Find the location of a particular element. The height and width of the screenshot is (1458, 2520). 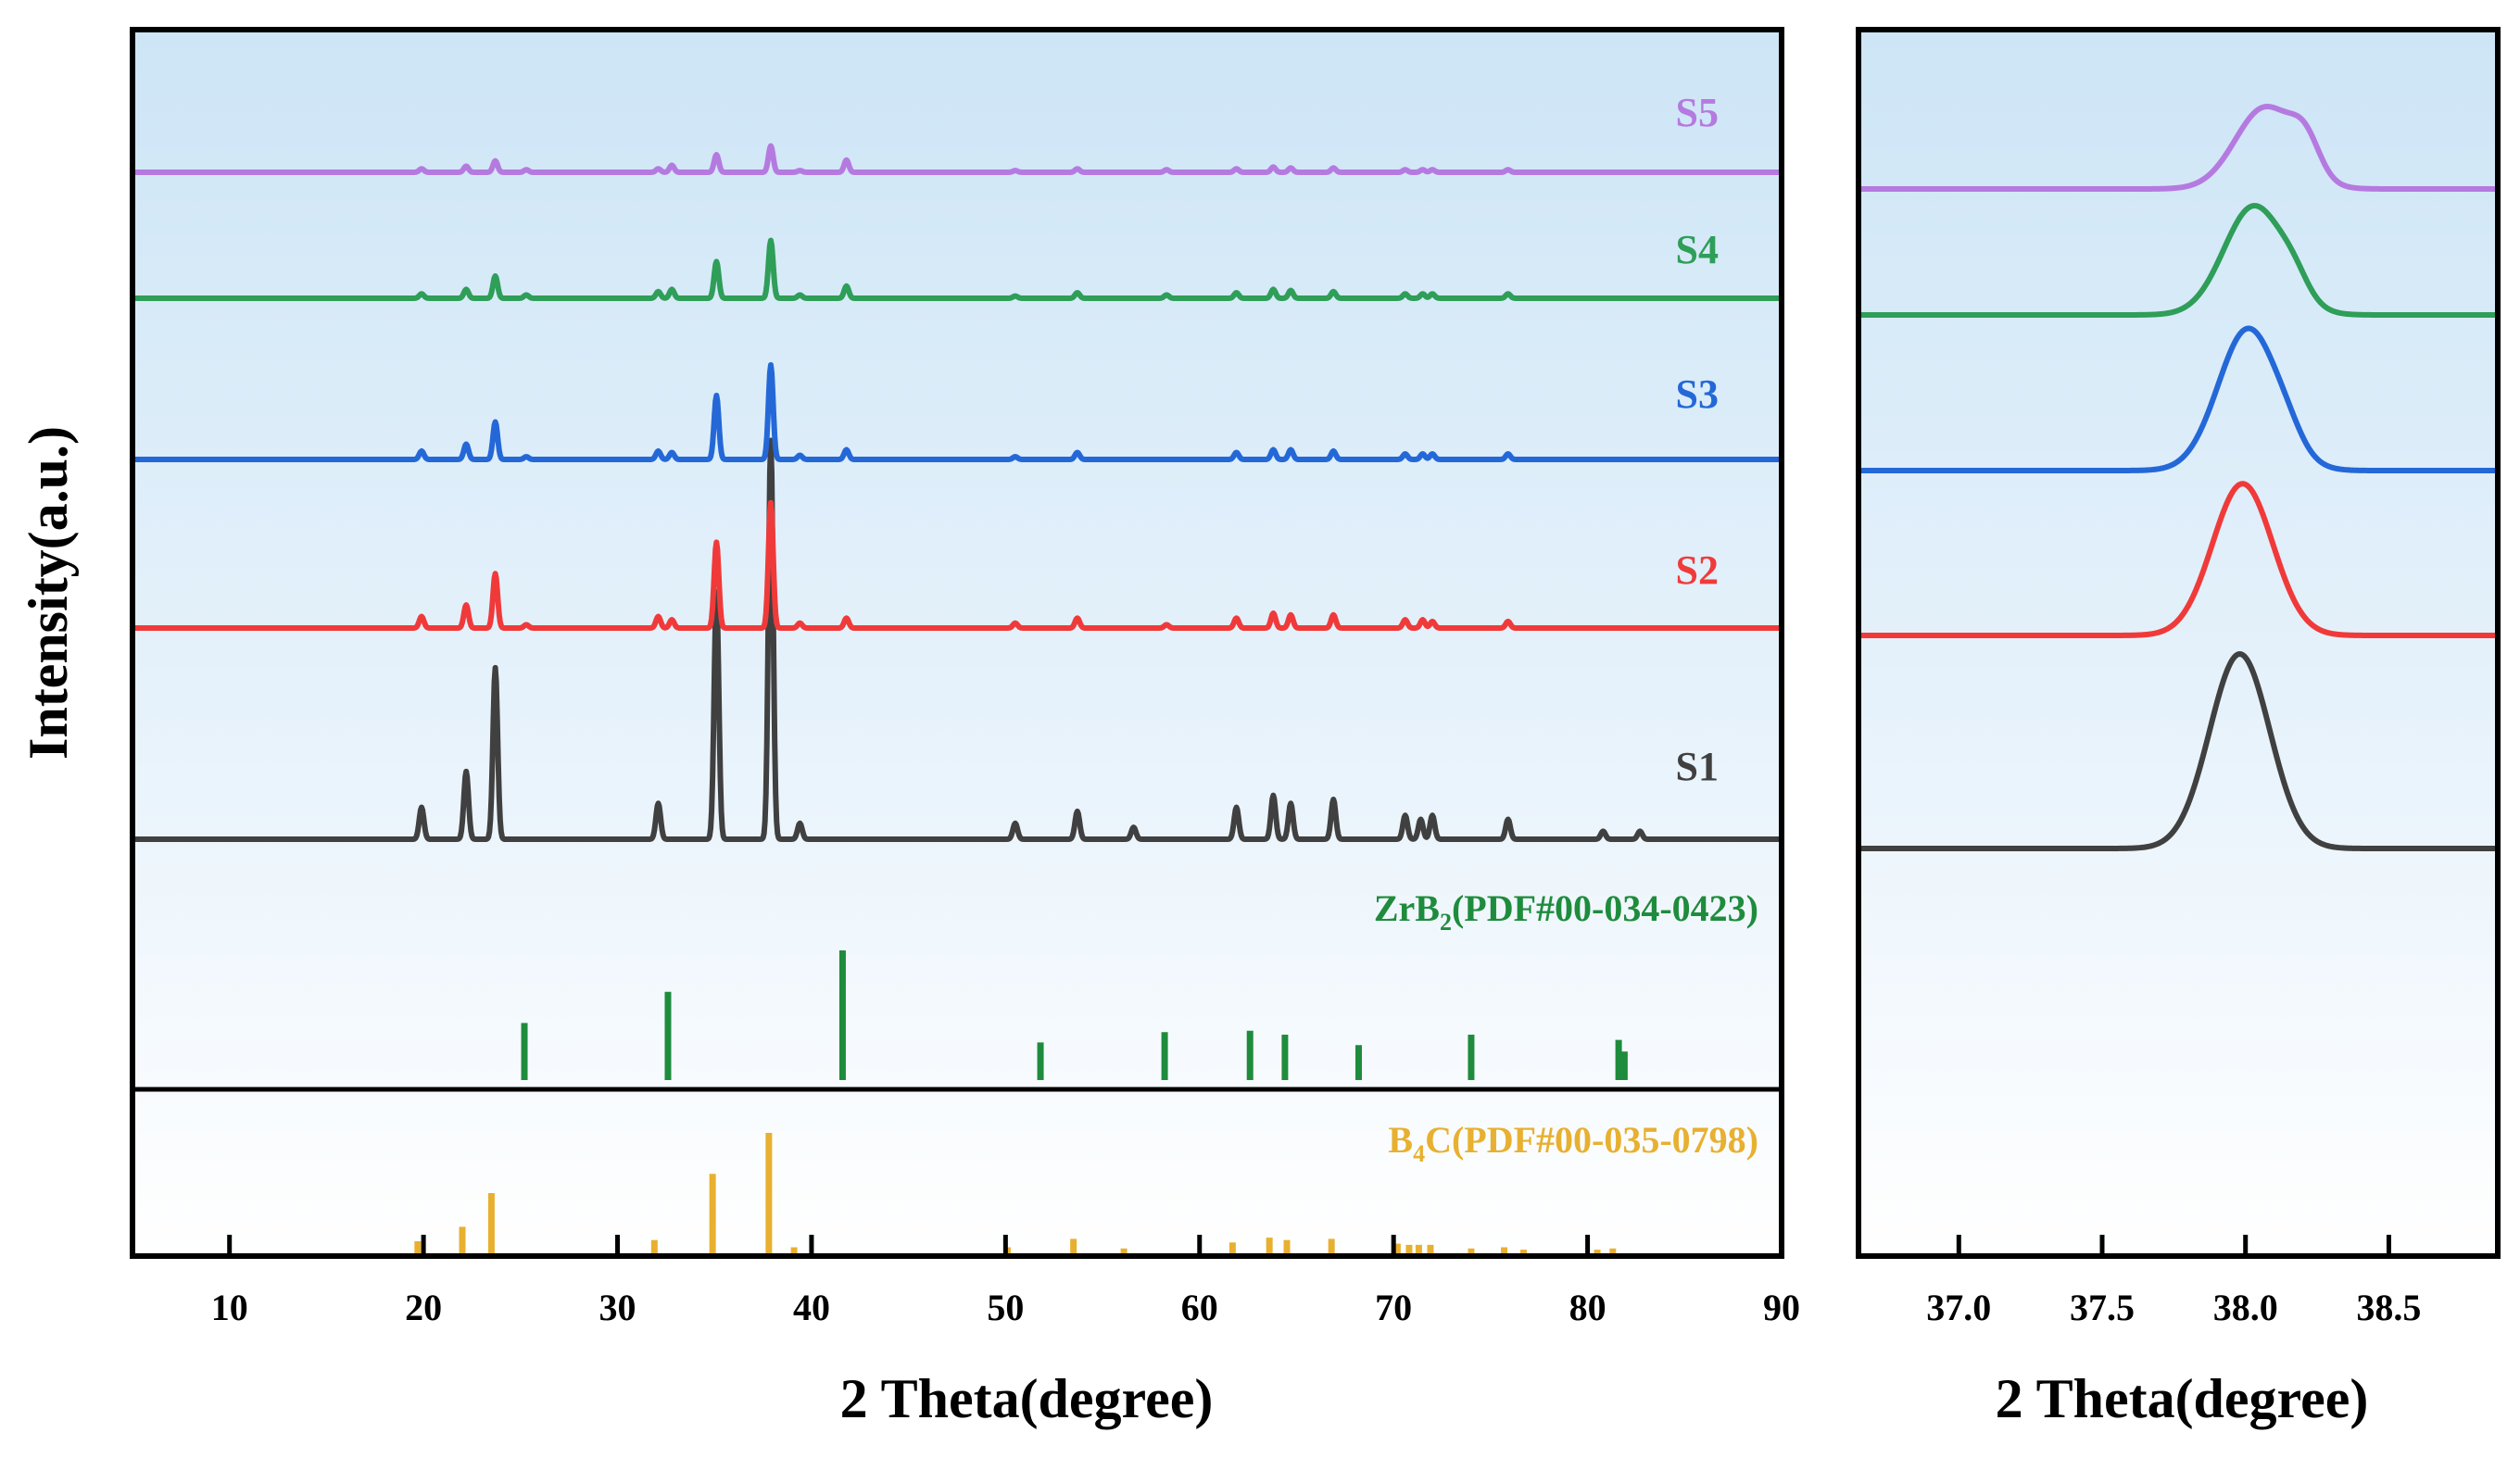

zoom-x-tick-label: 37.5 is located at coordinates (2102, 1307).